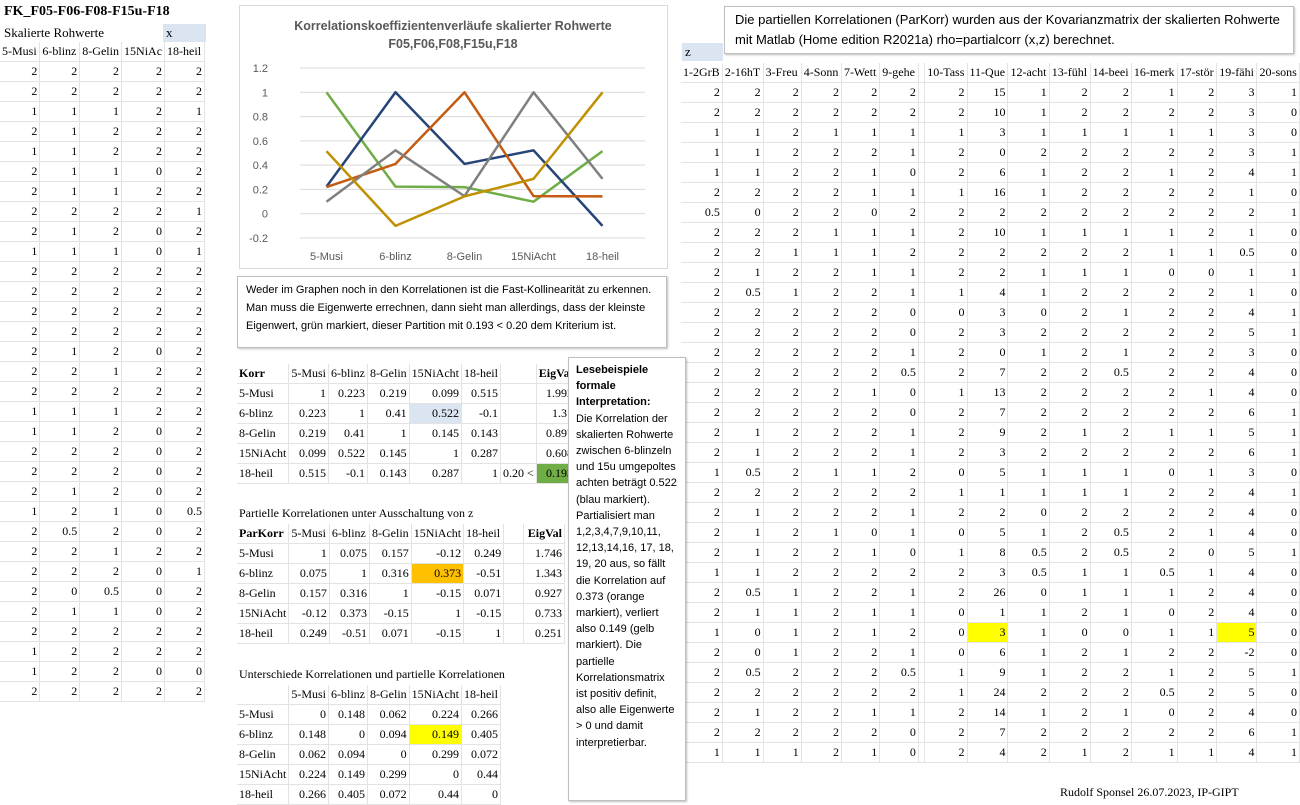  Describe the element at coordinates (946, 73) in the screenshot. I see `z-header-cell: 10-Tass` at that location.